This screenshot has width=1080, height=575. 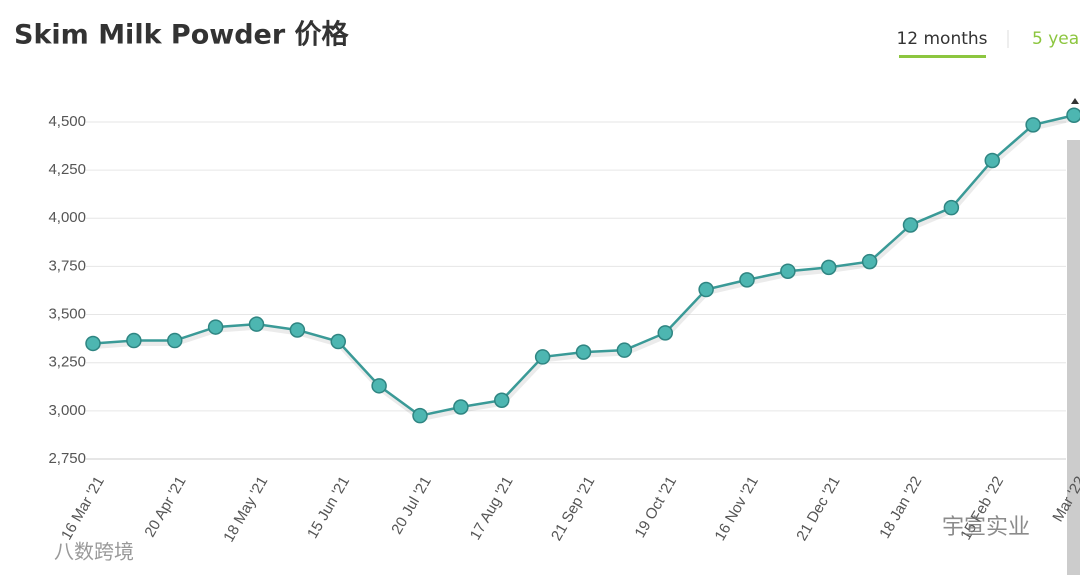 What do you see at coordinates (818, 508) in the screenshot?
I see `x-tick-label: 21 Dec '21` at bounding box center [818, 508].